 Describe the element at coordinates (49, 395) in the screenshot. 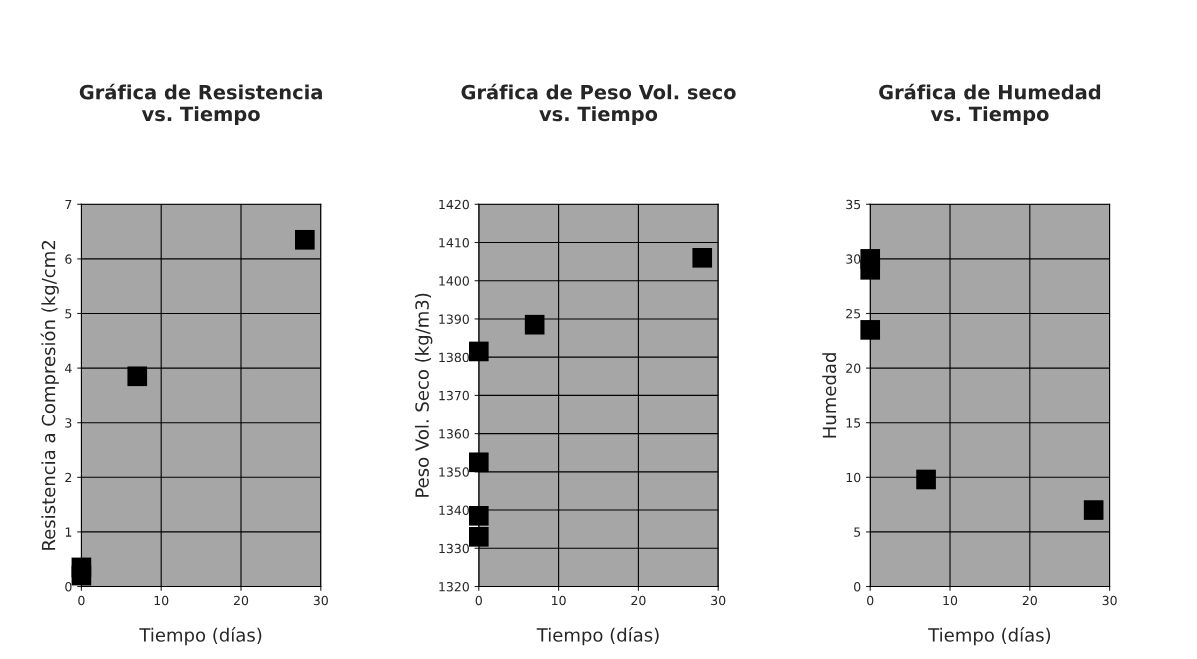

I see `y-axis-title: Resistencia a Compresión (kg/cm2` at that location.